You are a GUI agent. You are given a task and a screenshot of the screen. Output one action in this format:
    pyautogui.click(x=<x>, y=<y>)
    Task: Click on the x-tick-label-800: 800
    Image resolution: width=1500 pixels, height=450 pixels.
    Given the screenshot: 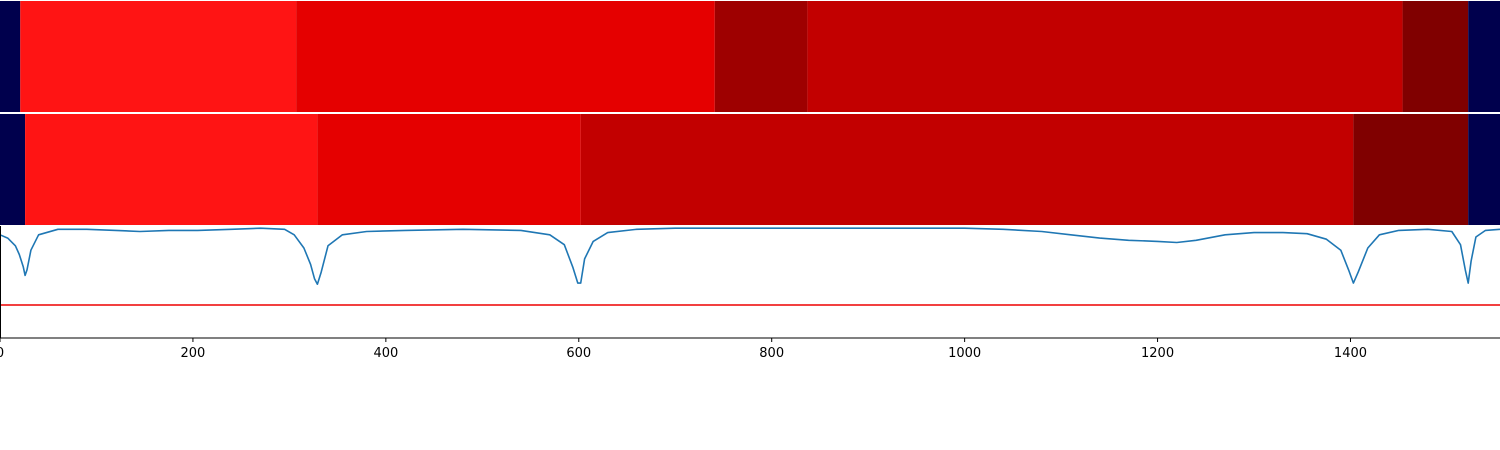 What is the action you would take?
    pyautogui.click(x=771, y=353)
    